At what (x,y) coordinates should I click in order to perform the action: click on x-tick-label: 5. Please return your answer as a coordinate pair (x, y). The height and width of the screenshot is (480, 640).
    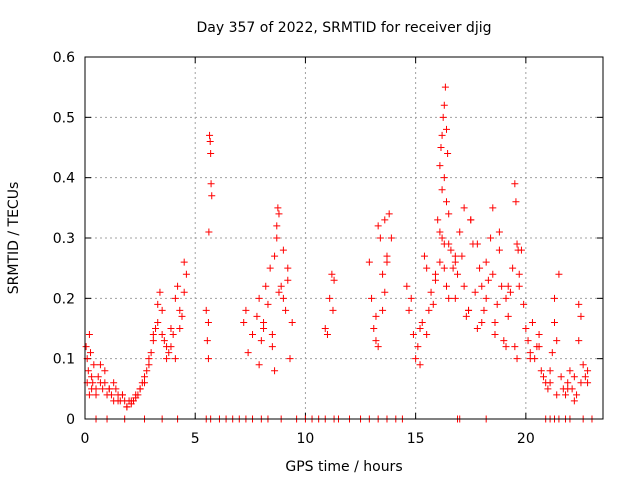
    Looking at the image, I should click on (195, 439).